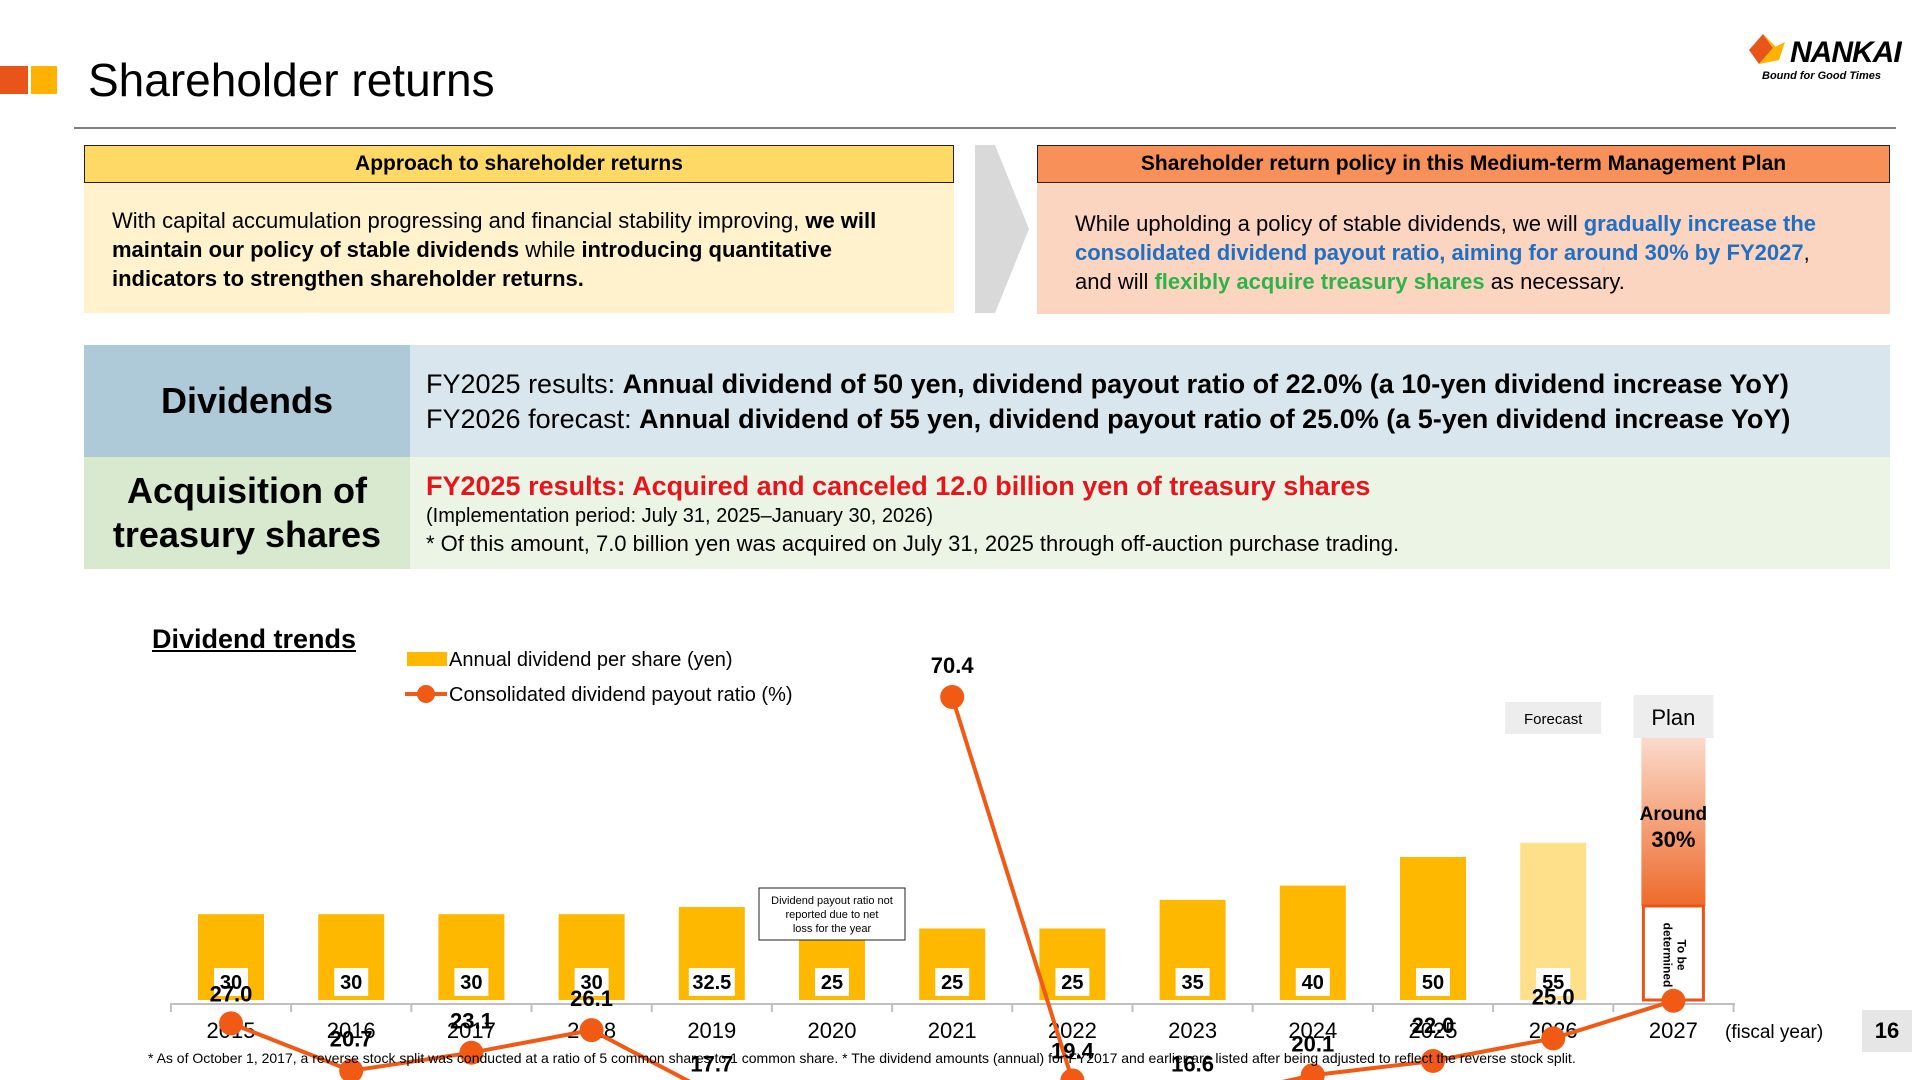 Image resolution: width=1920 pixels, height=1080 pixels. Describe the element at coordinates (1674, 814) in the screenshot. I see `plan-around-label: Around` at that location.